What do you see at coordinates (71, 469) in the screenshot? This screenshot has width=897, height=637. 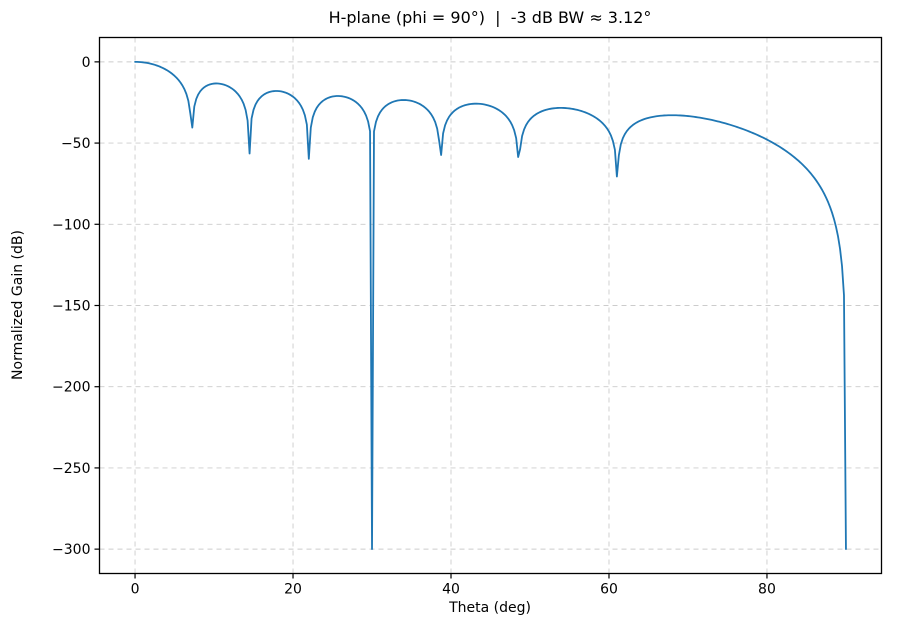 I see `y-tick-label: −250` at bounding box center [71, 469].